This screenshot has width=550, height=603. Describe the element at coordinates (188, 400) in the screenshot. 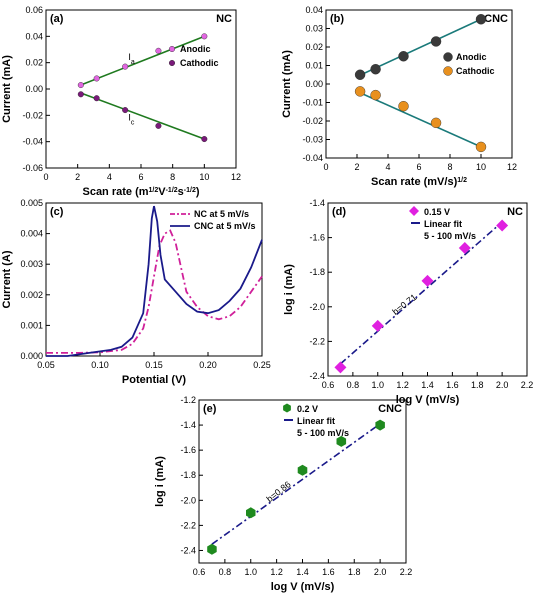

I see `y-tick-label: -1.2` at that location.